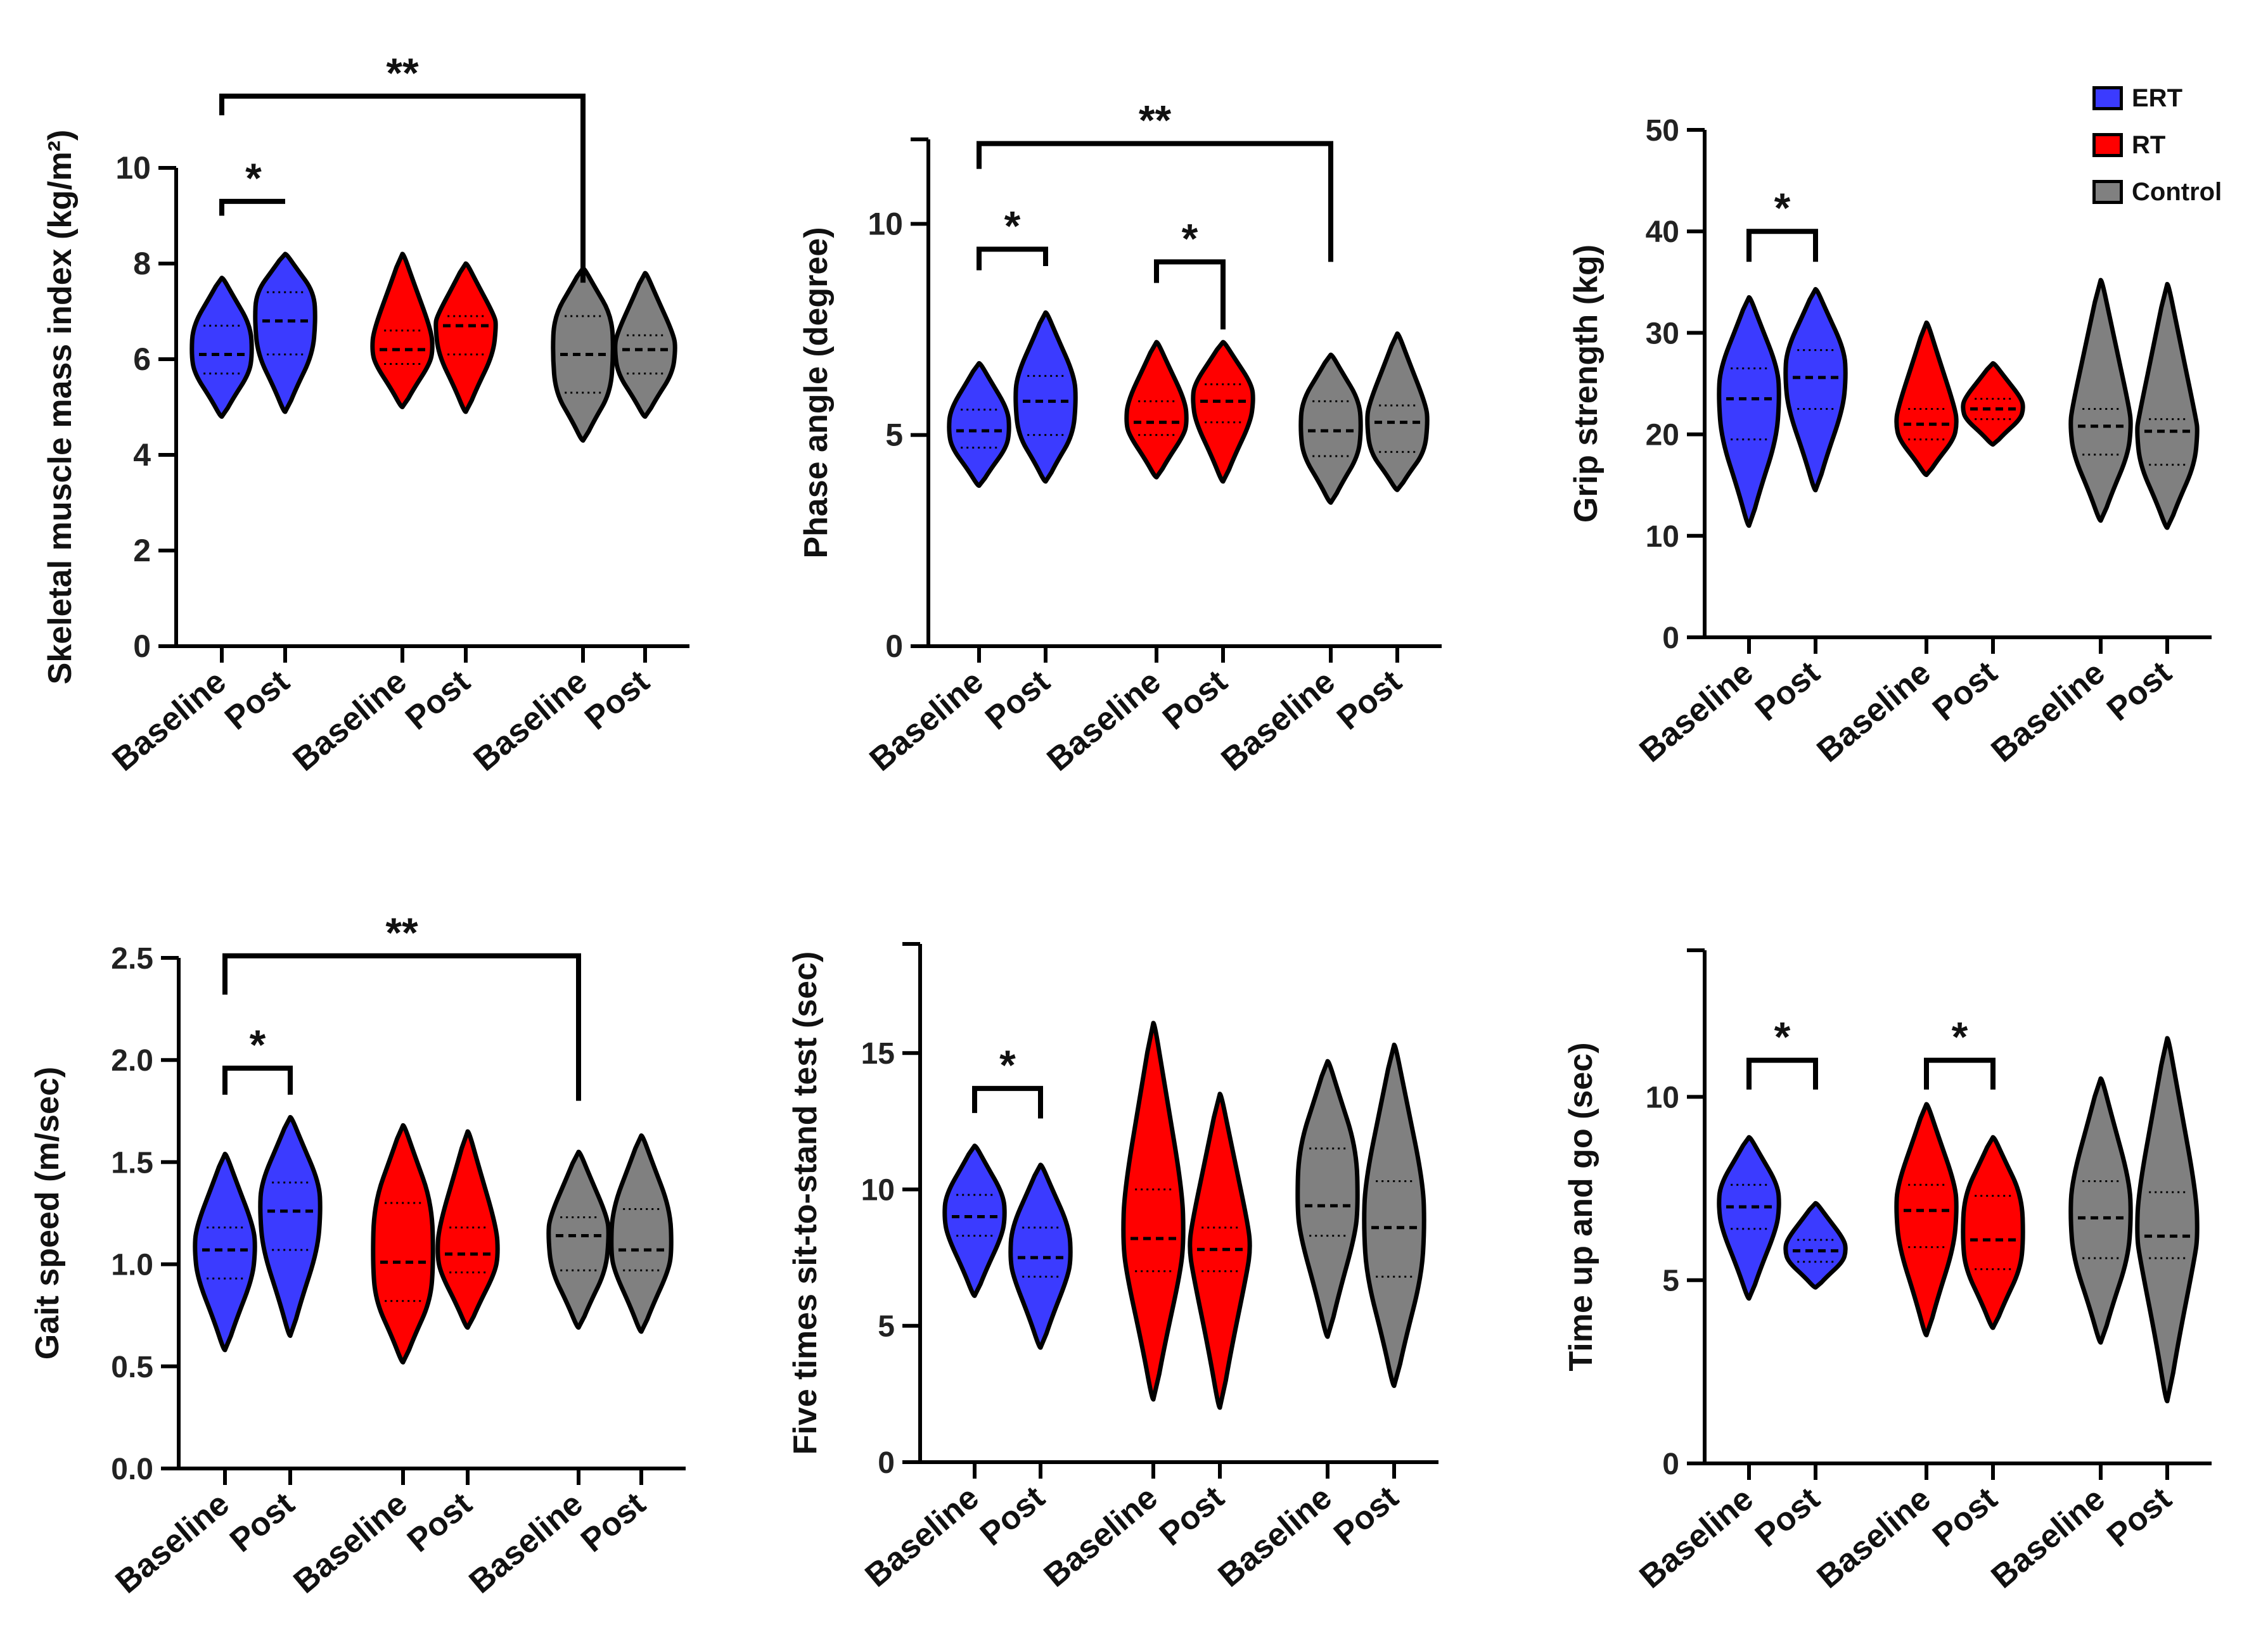  I want to click on sts-violin-control-baseline, so click(1328, 1199).